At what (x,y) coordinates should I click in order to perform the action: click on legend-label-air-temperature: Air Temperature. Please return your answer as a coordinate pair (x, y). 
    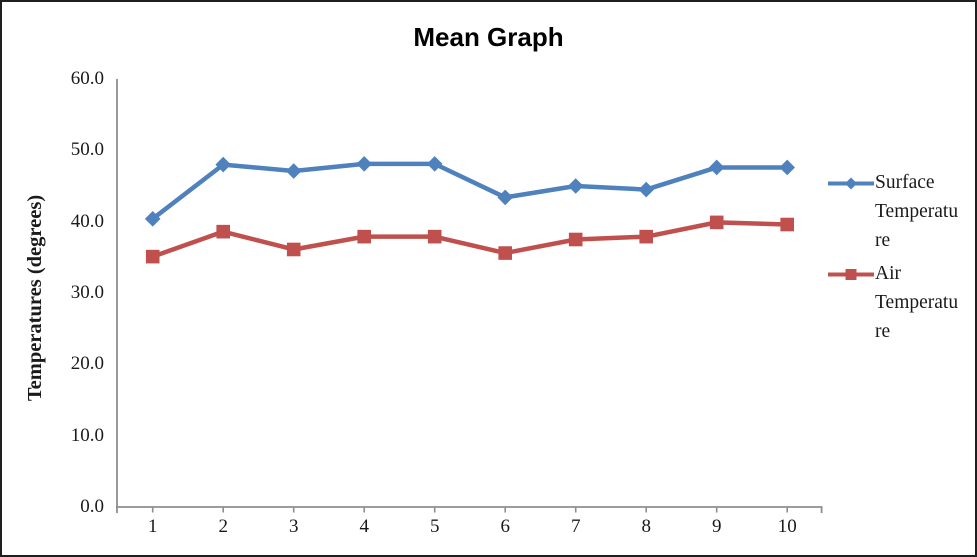
    Looking at the image, I should click on (917, 302).